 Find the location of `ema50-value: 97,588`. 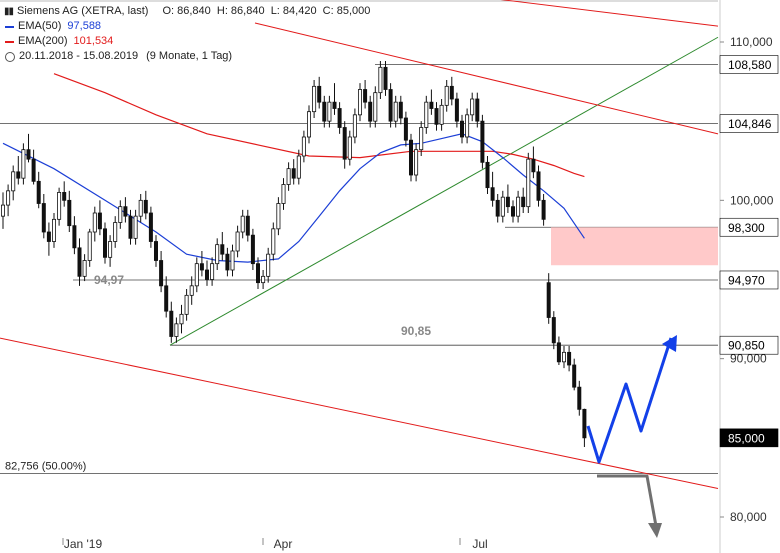

ema50-value: 97,588 is located at coordinates (84, 26).